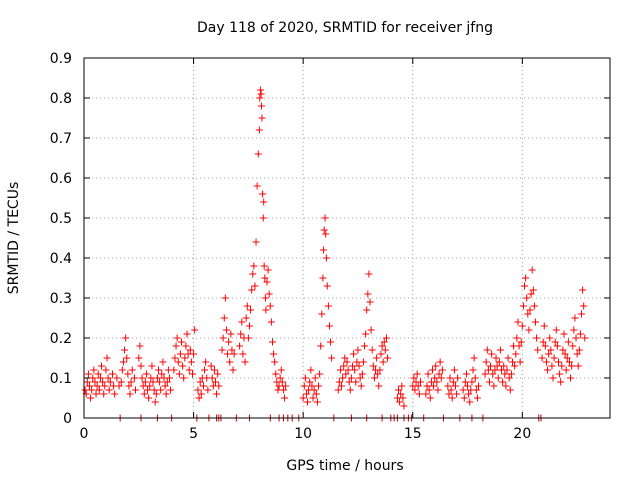  Describe the element at coordinates (193, 434) in the screenshot. I see `x-tick-label: 5` at that location.